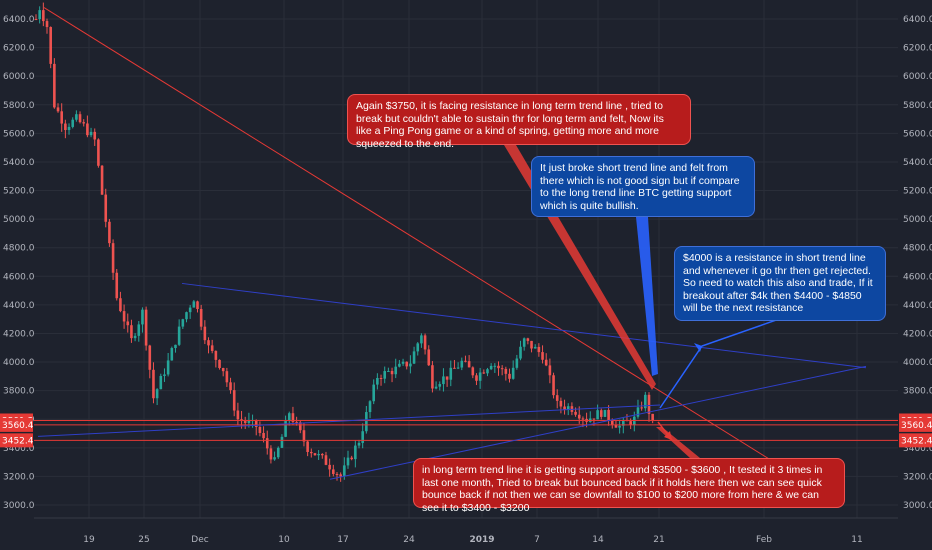  I want to click on short-term-resistance-trendline, so click(524, 325).